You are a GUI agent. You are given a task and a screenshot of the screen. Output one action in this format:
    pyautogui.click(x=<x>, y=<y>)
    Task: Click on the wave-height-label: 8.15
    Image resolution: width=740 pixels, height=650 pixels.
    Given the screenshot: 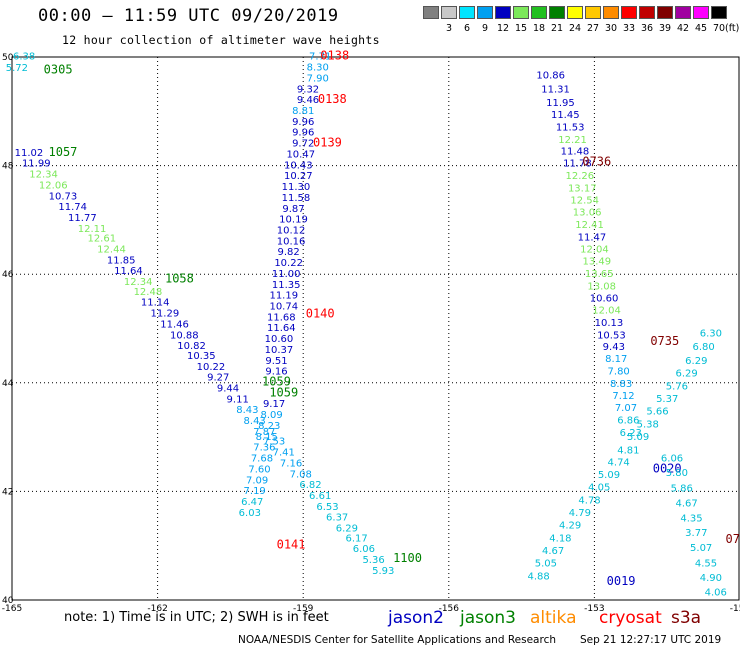 What is the action you would take?
    pyautogui.click(x=267, y=437)
    